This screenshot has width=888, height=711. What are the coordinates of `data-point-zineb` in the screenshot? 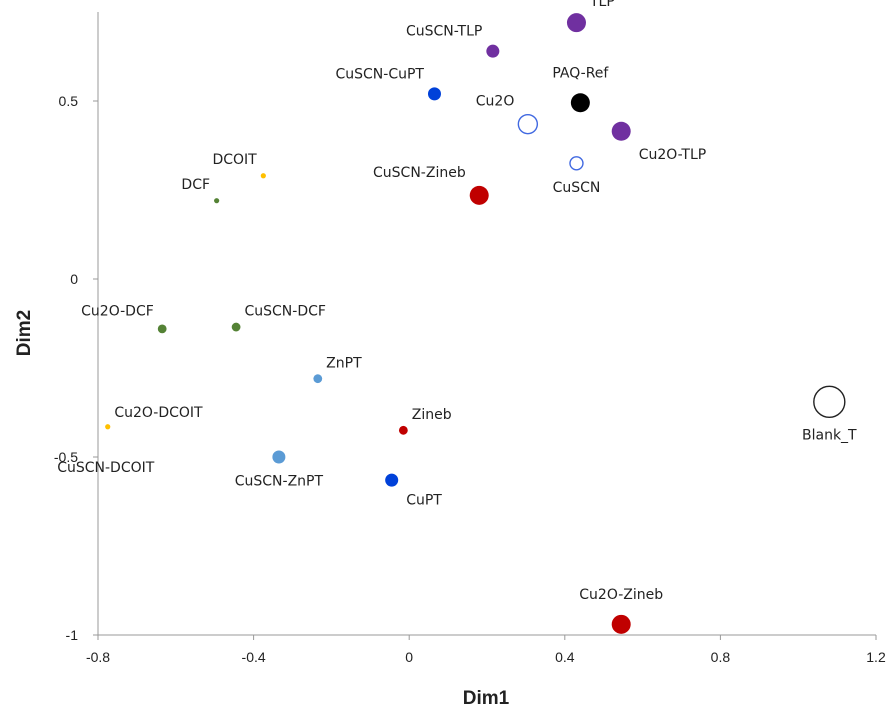 It's located at (403, 430).